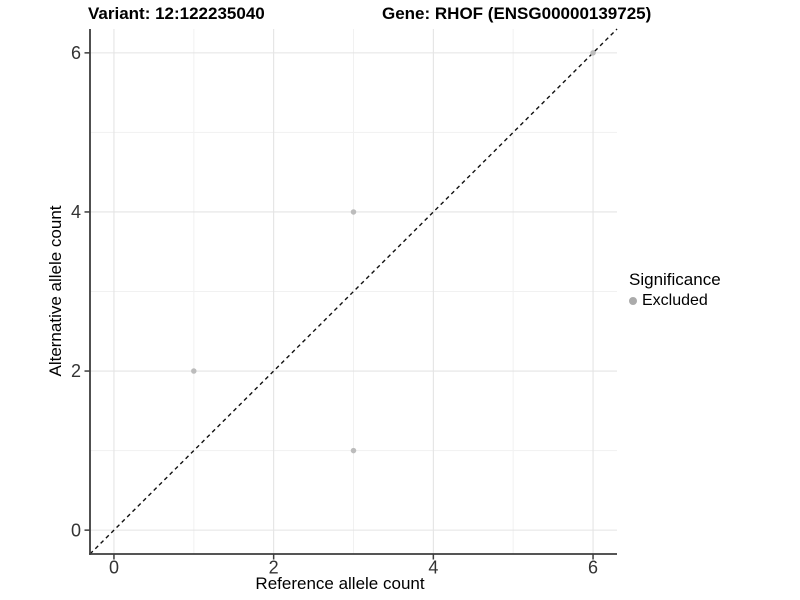 This screenshot has width=800, height=600. What do you see at coordinates (633, 301) in the screenshot?
I see `excluded-point-icon` at bounding box center [633, 301].